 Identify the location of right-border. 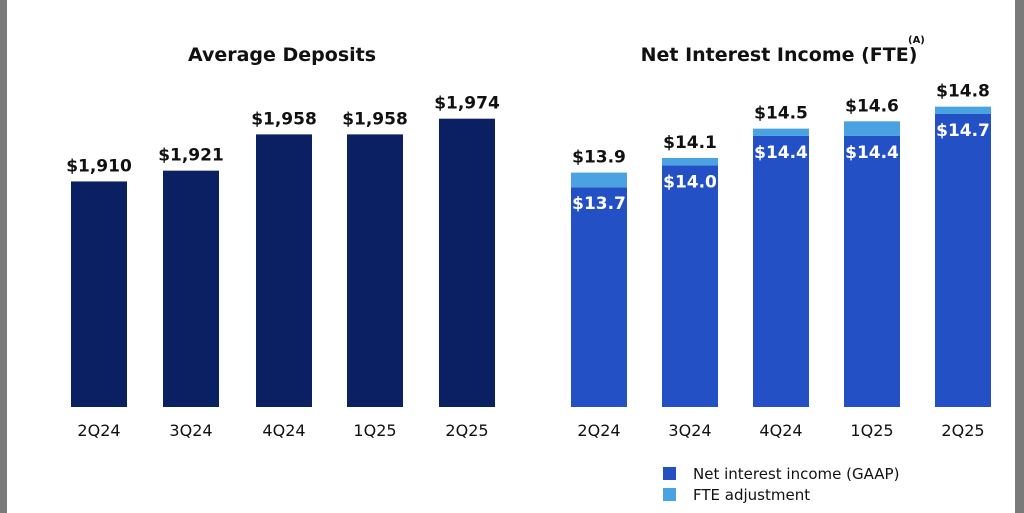
(1019, 256).